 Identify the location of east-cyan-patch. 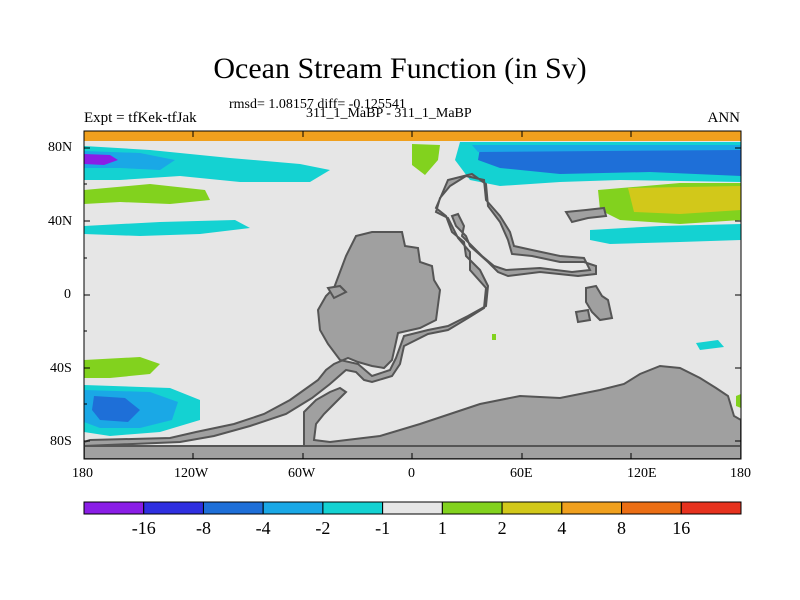
(665, 234).